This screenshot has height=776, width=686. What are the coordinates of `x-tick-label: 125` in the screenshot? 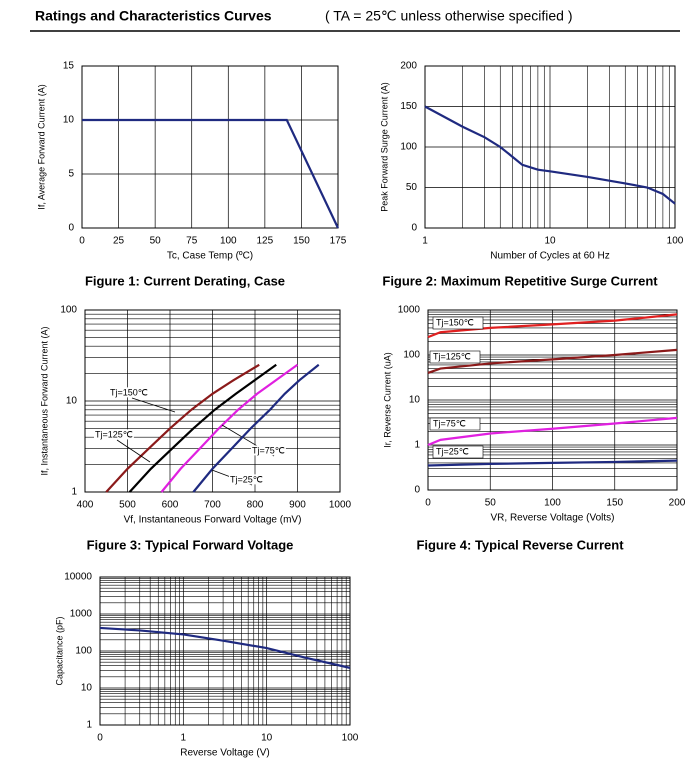 It's located at (265, 241).